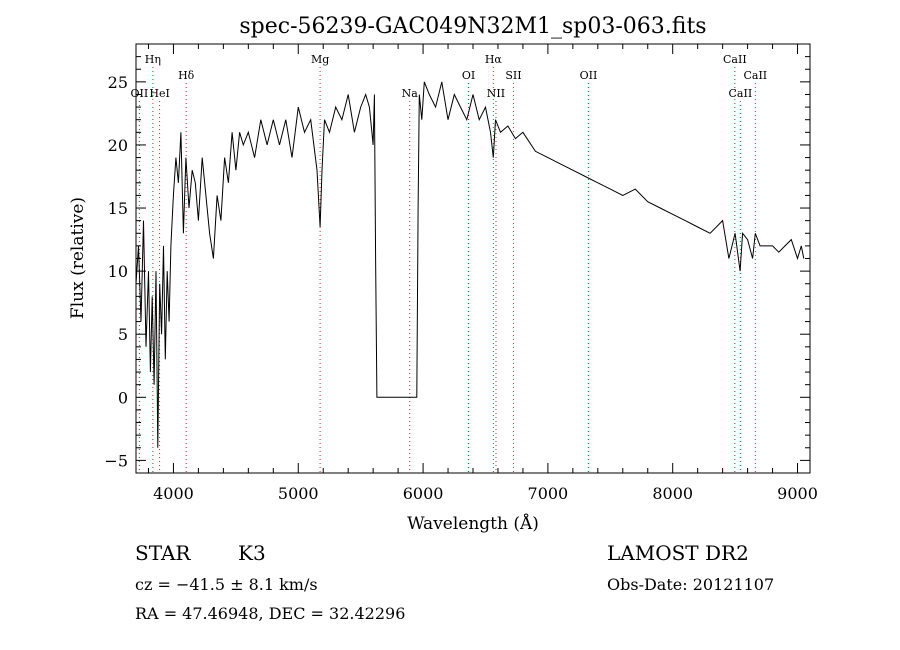 The width and height of the screenshot is (900, 650). I want to click on line-marker-label: OI, so click(468, 75).